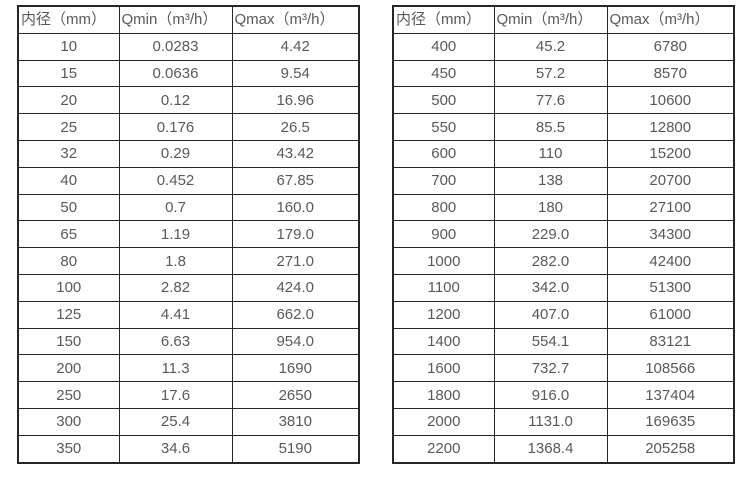 The width and height of the screenshot is (750, 483). I want to click on qmax-cell: 9.54, so click(295, 73).